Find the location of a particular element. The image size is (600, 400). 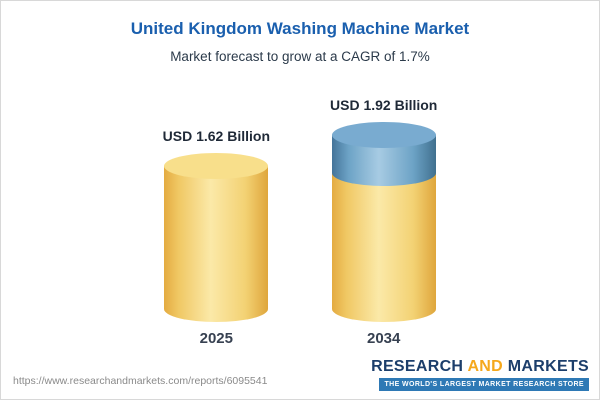

bar-segment-growth-2034 is located at coordinates (383, 154).